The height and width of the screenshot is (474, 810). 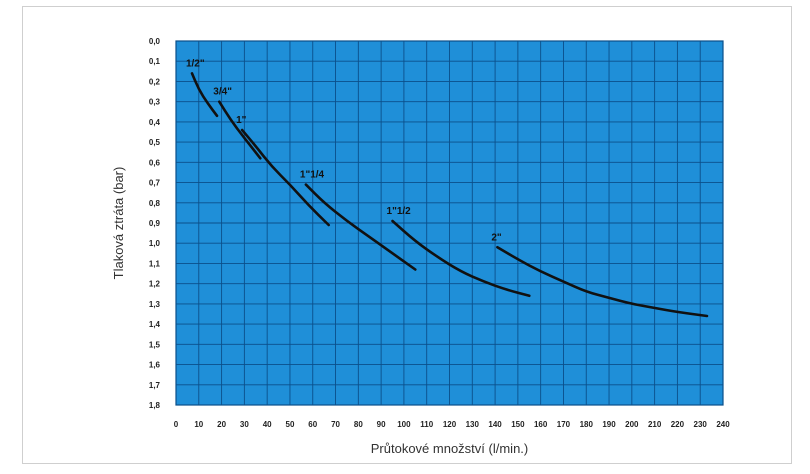 What do you see at coordinates (155, 304) in the screenshot?
I see `y-tick-label: 1,3` at bounding box center [155, 304].